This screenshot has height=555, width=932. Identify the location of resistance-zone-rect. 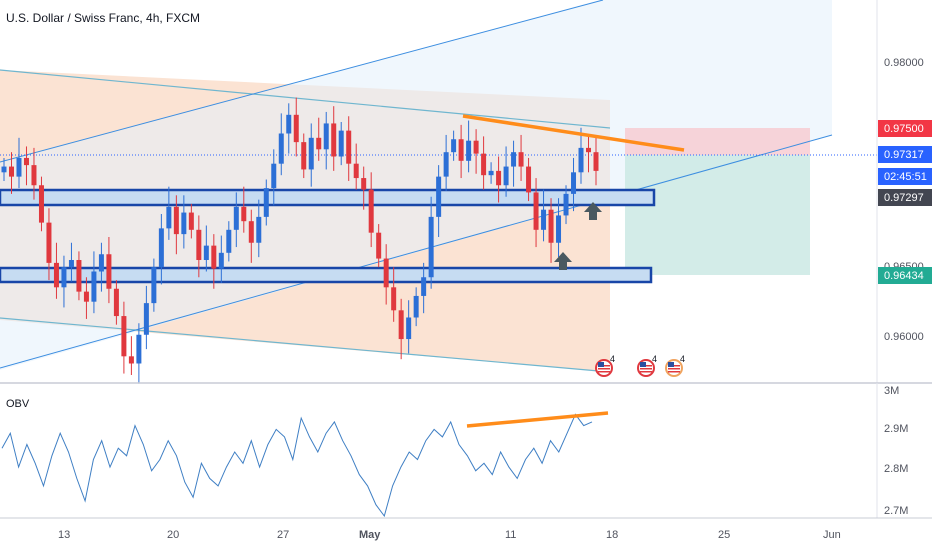
(328, 197).